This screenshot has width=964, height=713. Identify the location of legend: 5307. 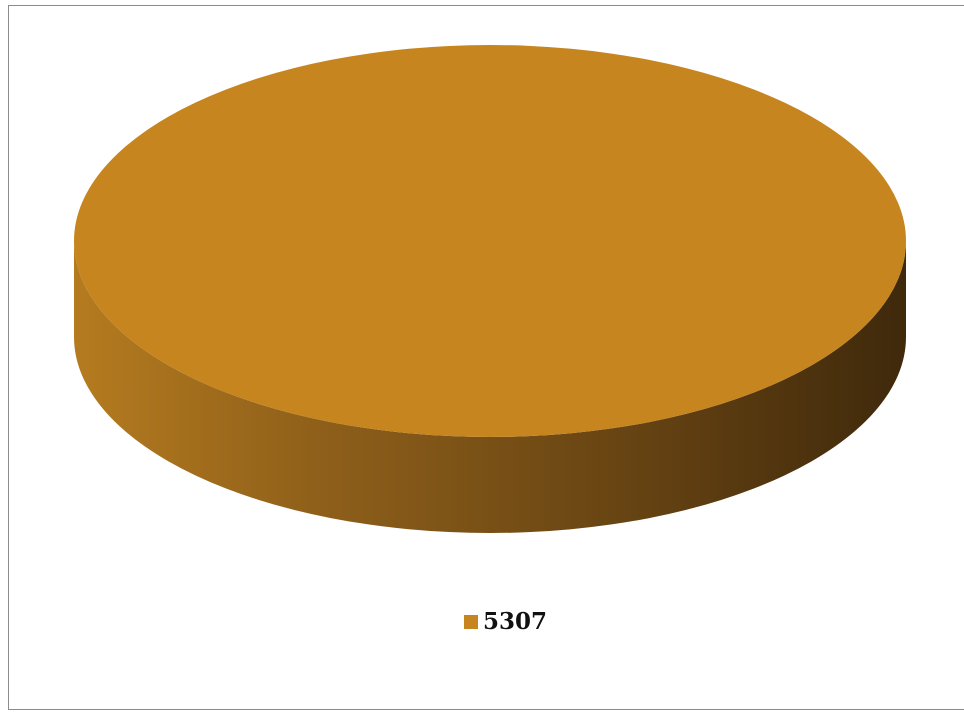
(505, 622).